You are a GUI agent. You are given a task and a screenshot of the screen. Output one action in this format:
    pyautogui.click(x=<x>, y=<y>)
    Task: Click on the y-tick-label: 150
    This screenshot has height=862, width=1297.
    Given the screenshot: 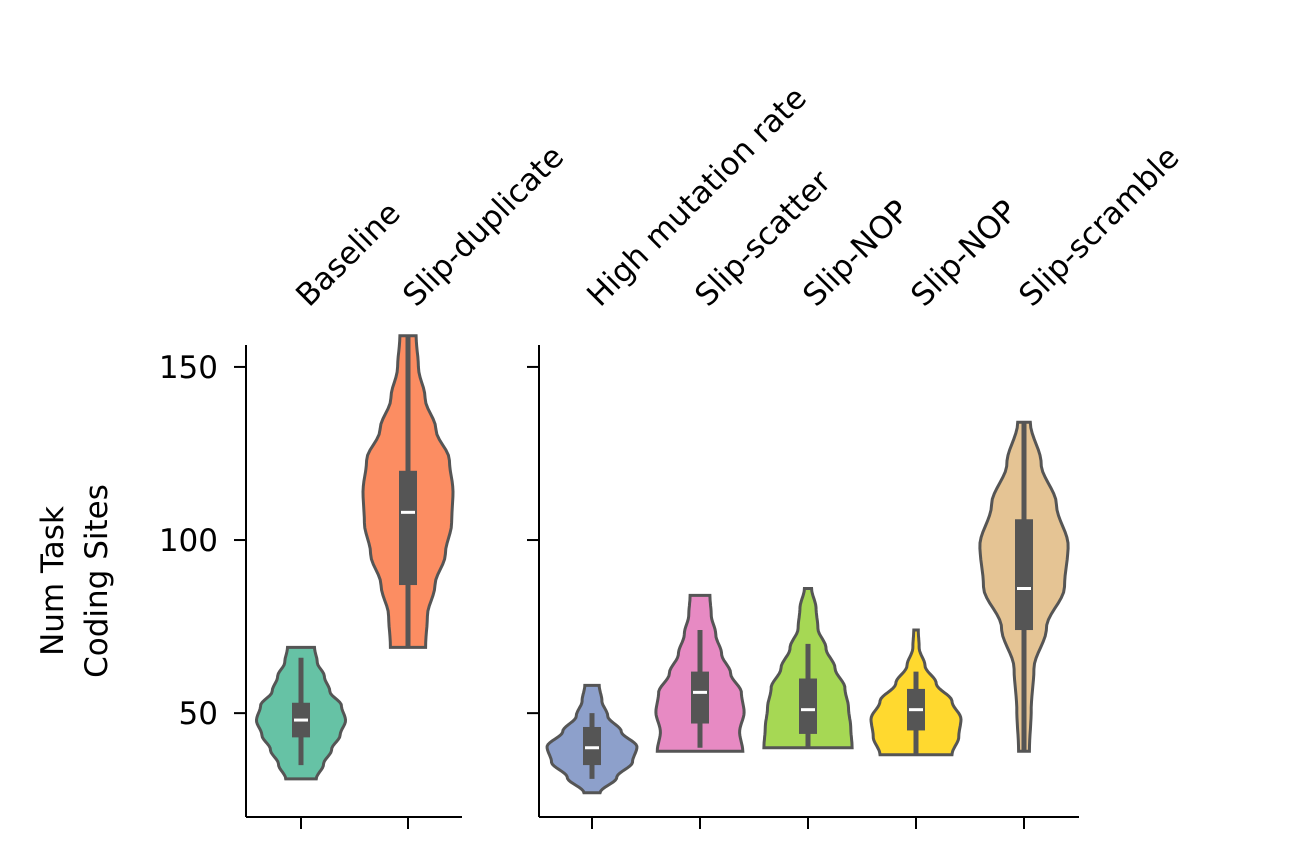 What is the action you would take?
    pyautogui.click(x=188, y=368)
    